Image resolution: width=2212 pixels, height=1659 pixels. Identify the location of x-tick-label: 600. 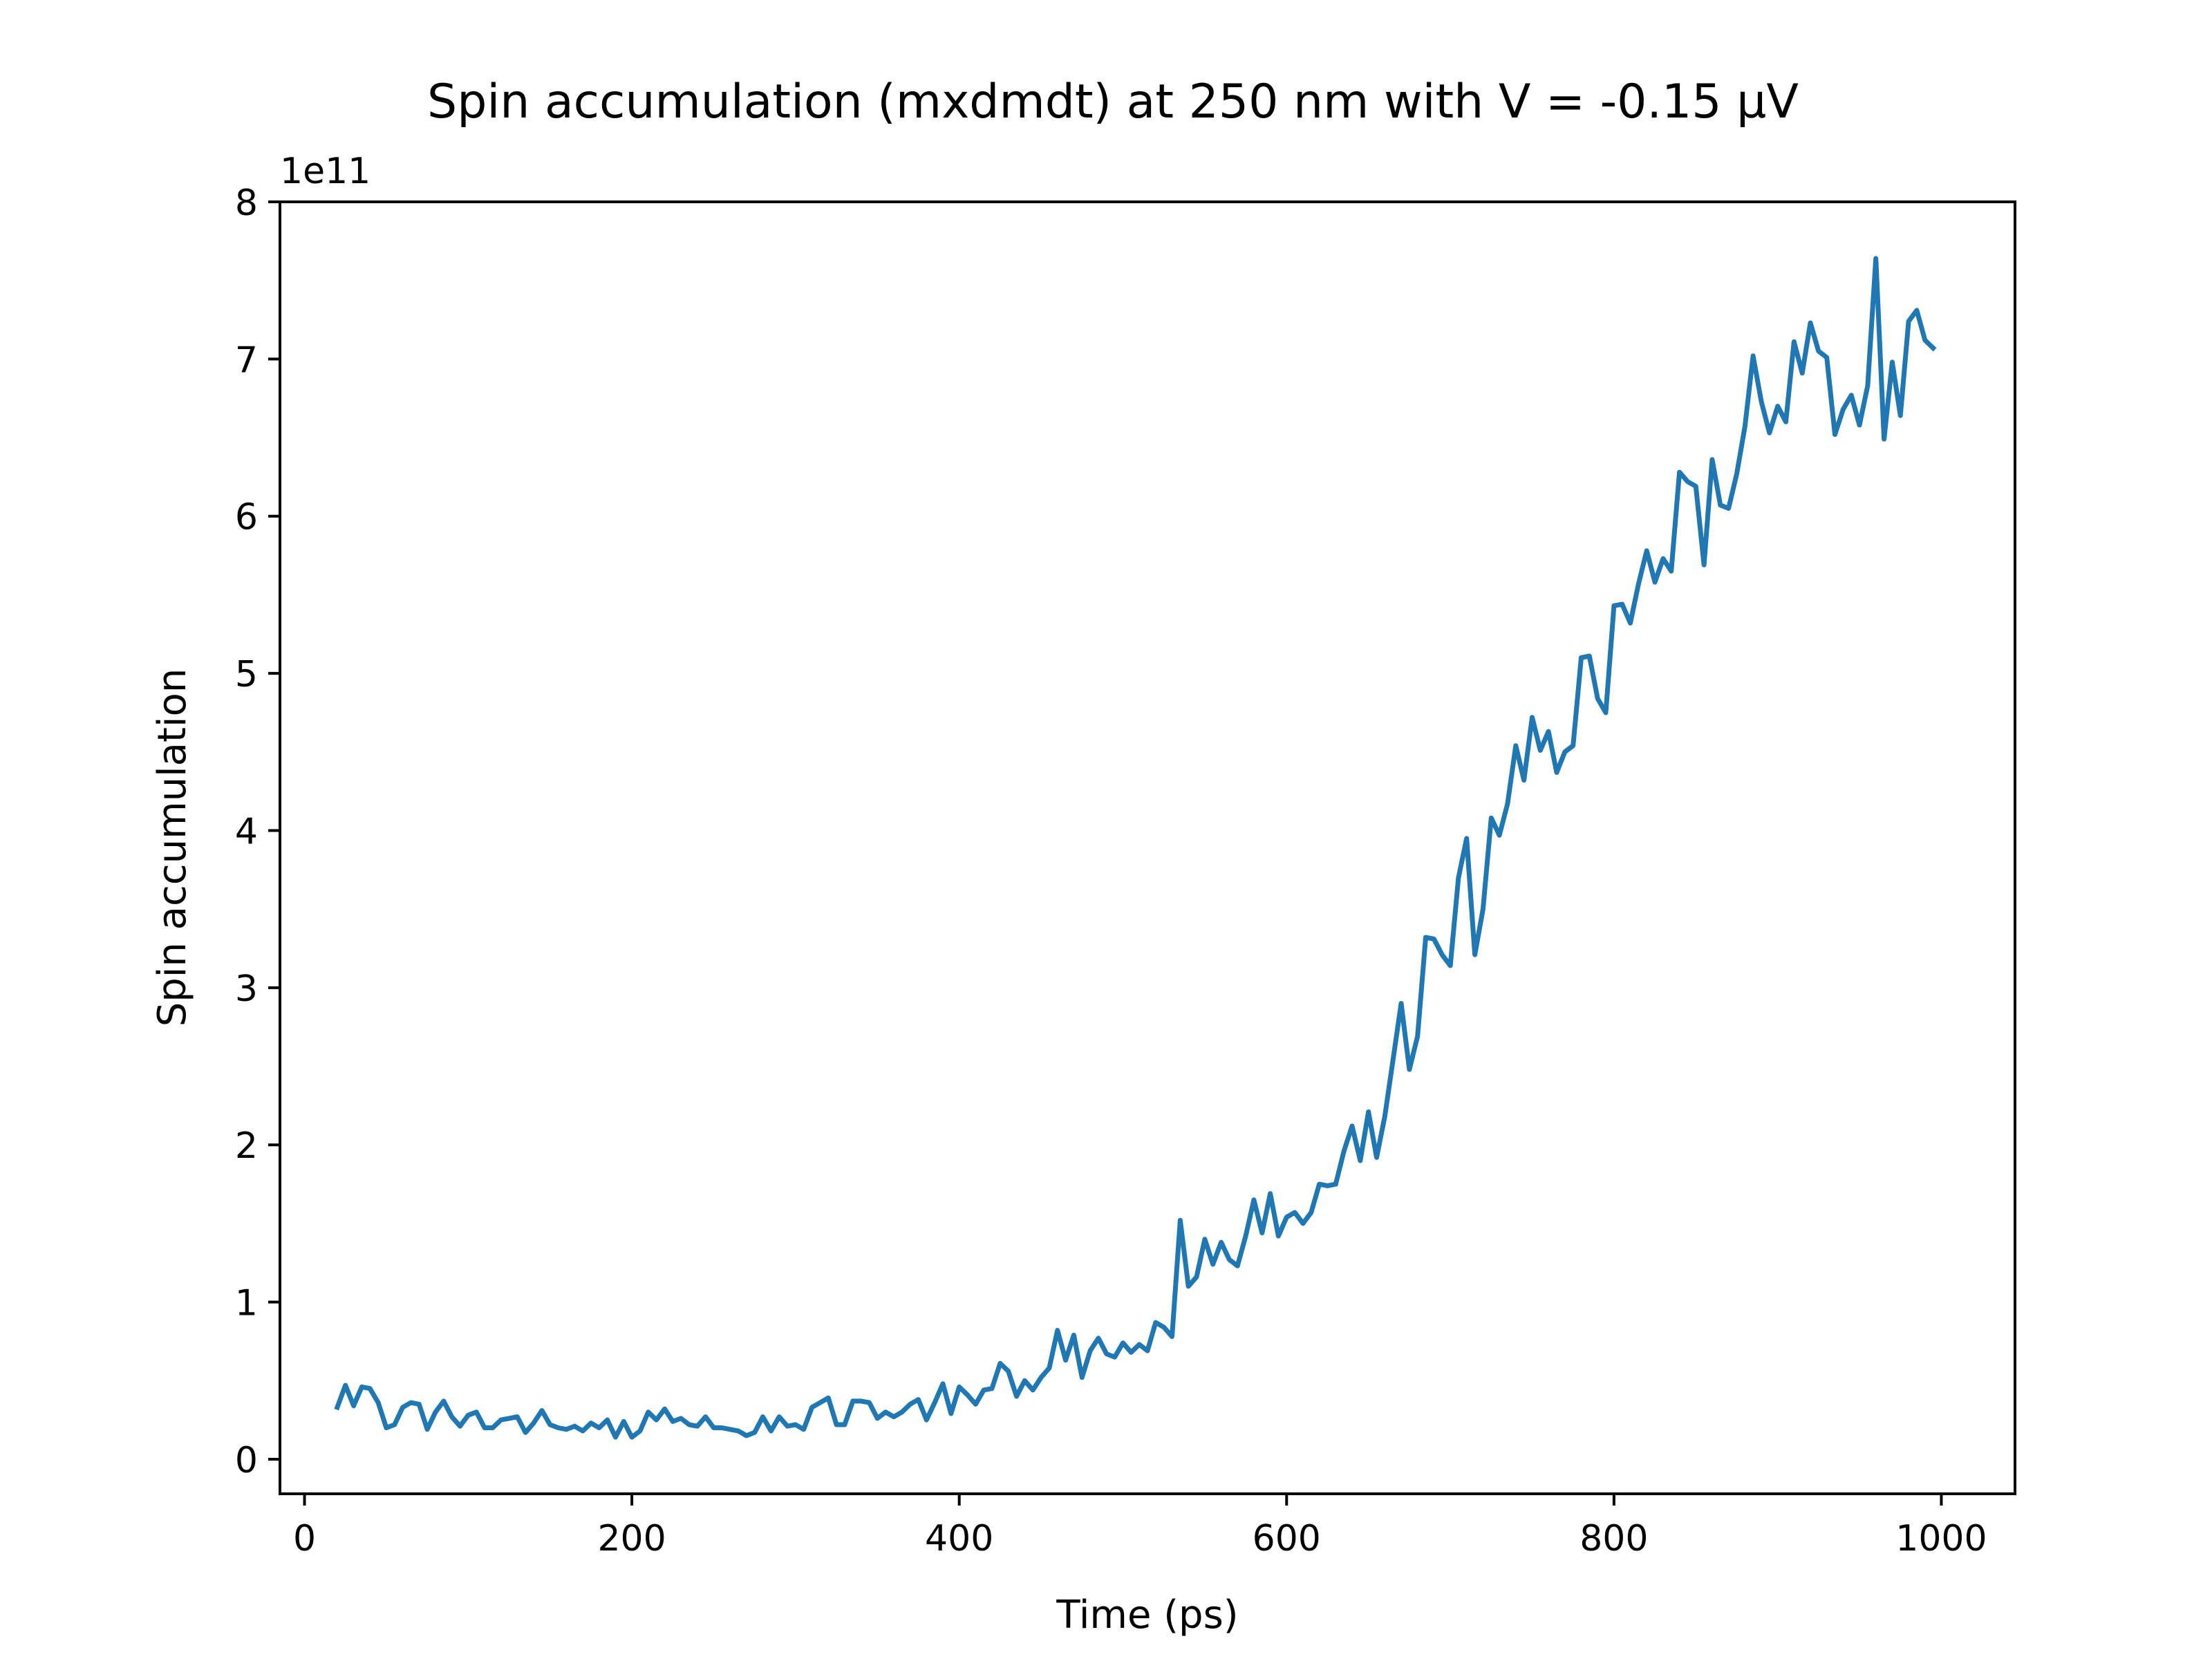
(1287, 1539).